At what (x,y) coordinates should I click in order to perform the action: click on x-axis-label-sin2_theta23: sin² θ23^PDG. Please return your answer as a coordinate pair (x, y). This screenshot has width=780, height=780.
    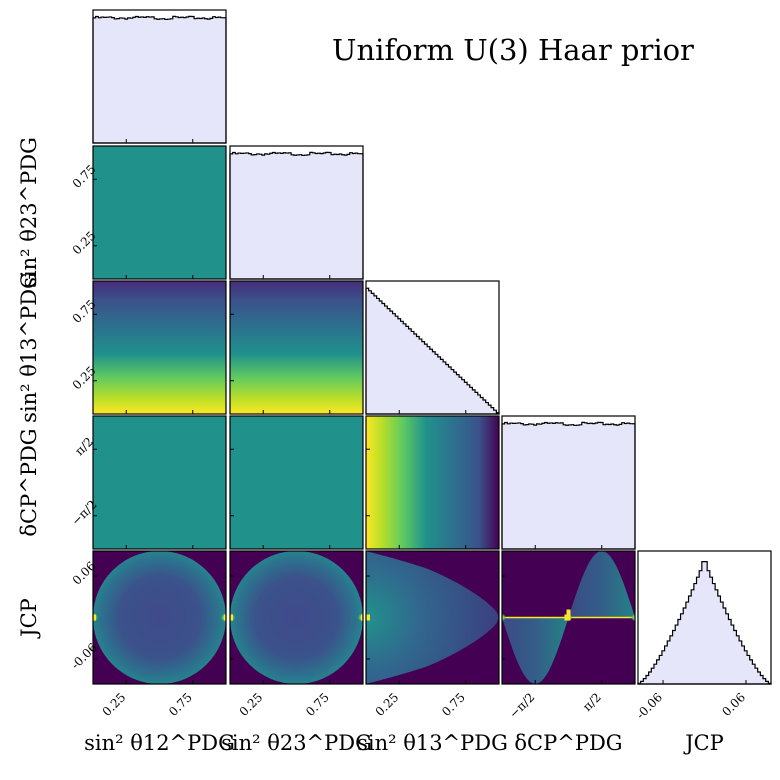
    Looking at the image, I should click on (296, 743).